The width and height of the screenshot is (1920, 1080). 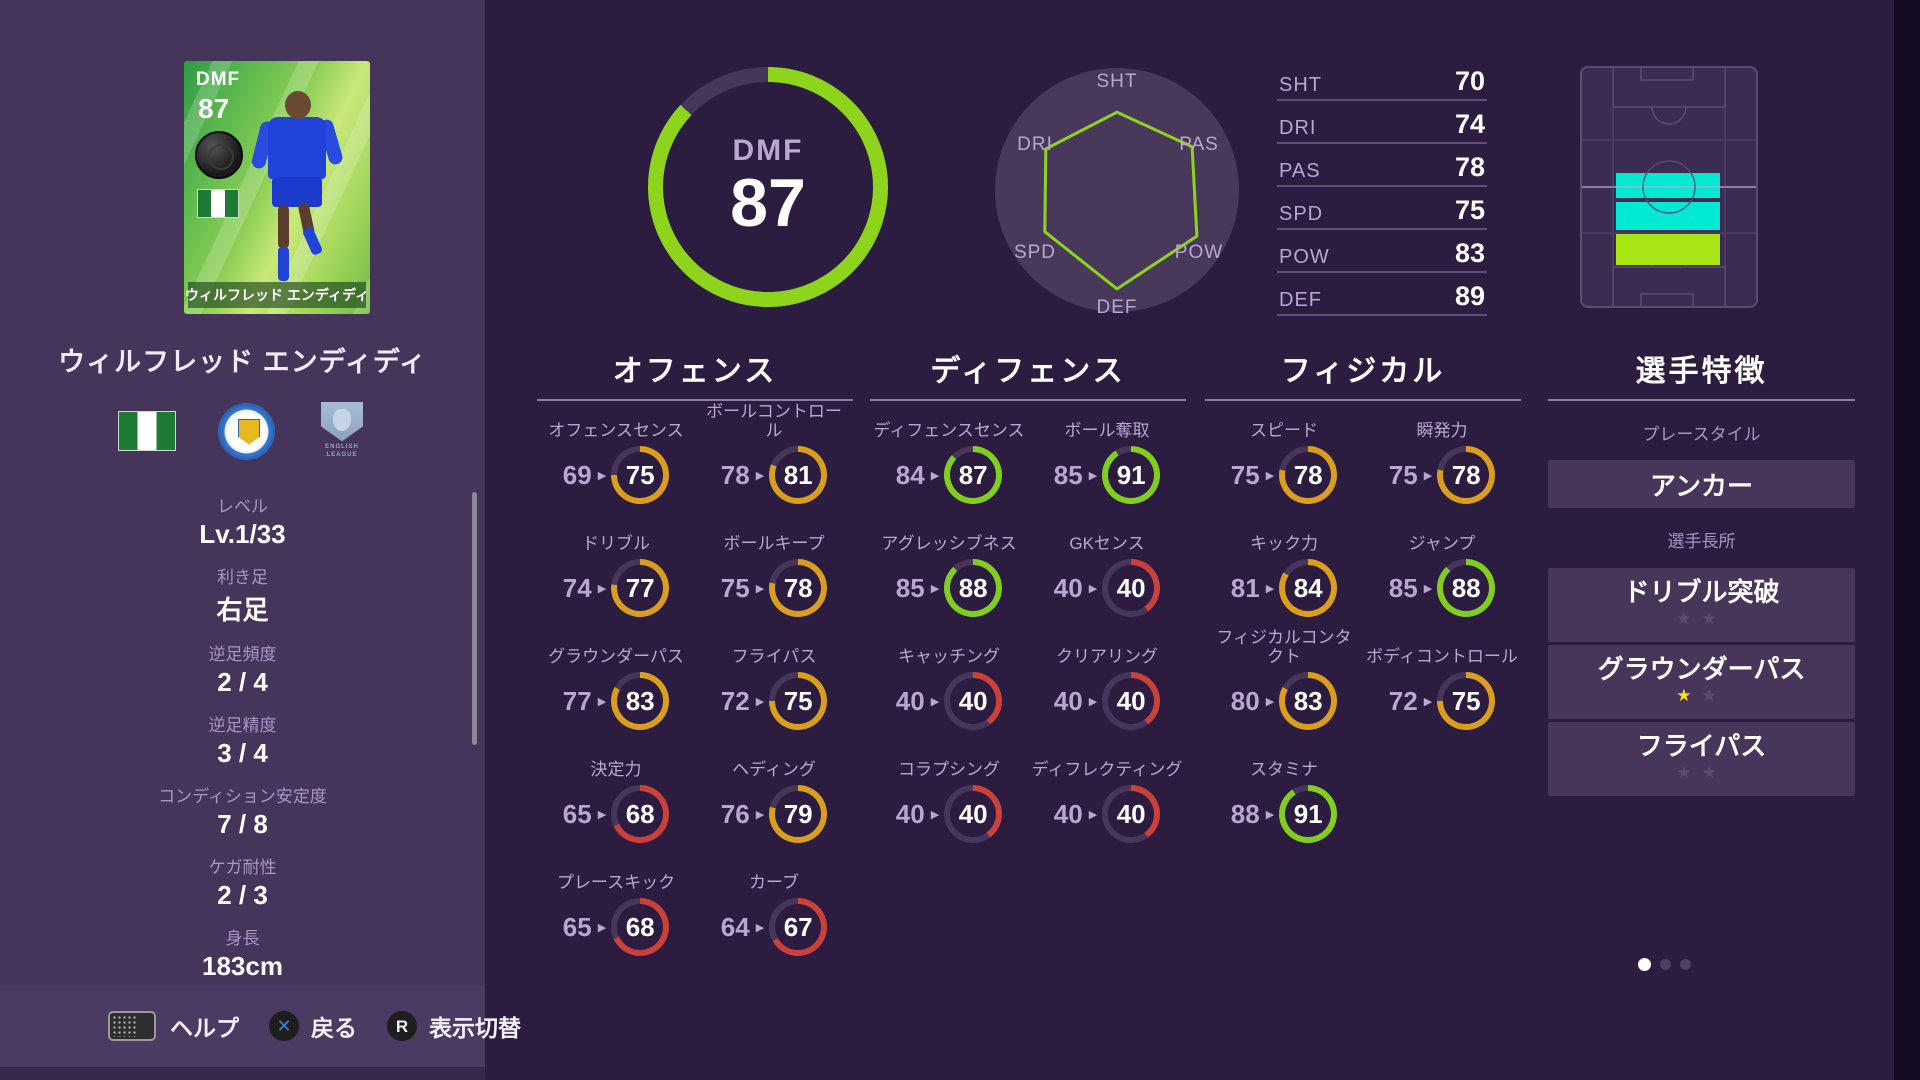 I want to click on stat-label: コラプシング, so click(x=949, y=770).